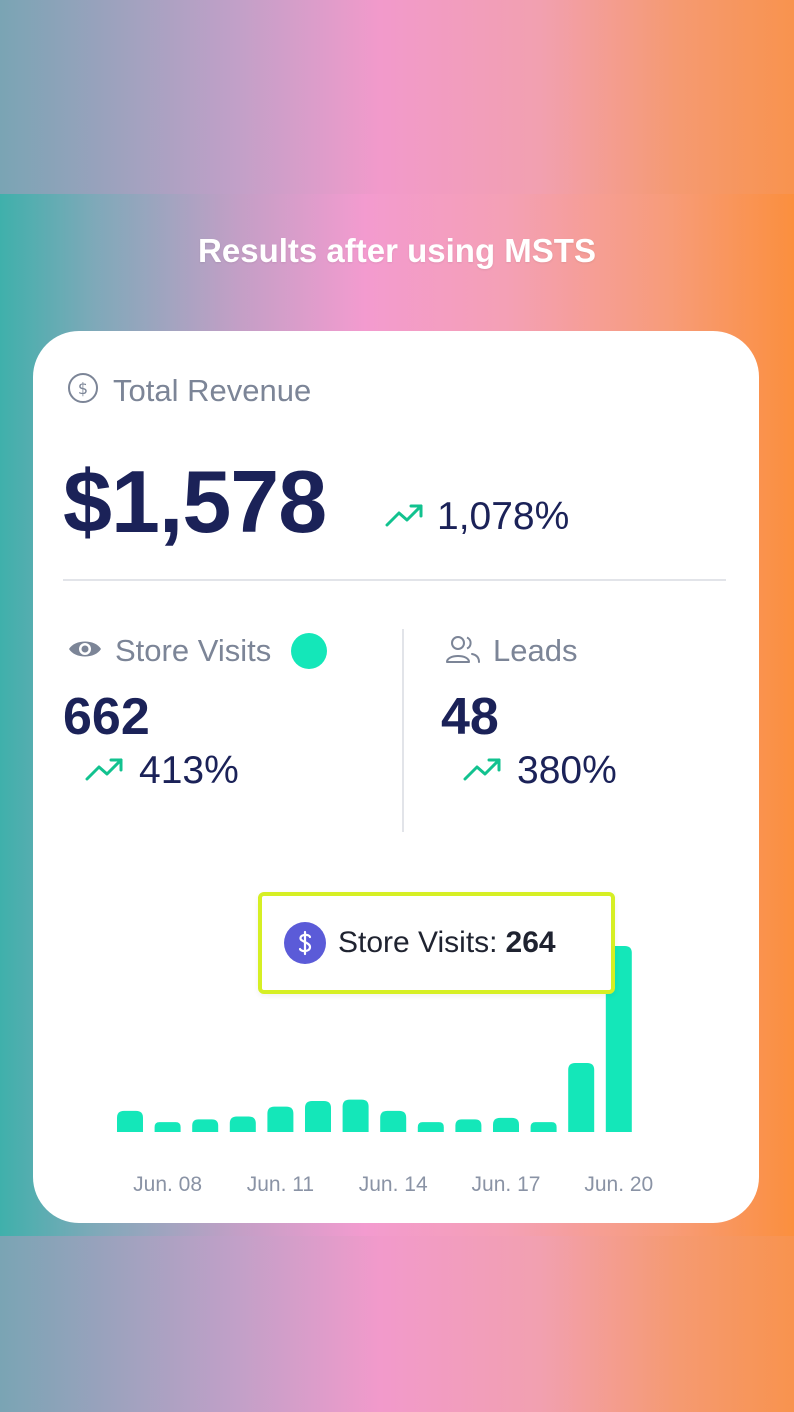  I want to click on store-visits-value: 662, so click(106, 717).